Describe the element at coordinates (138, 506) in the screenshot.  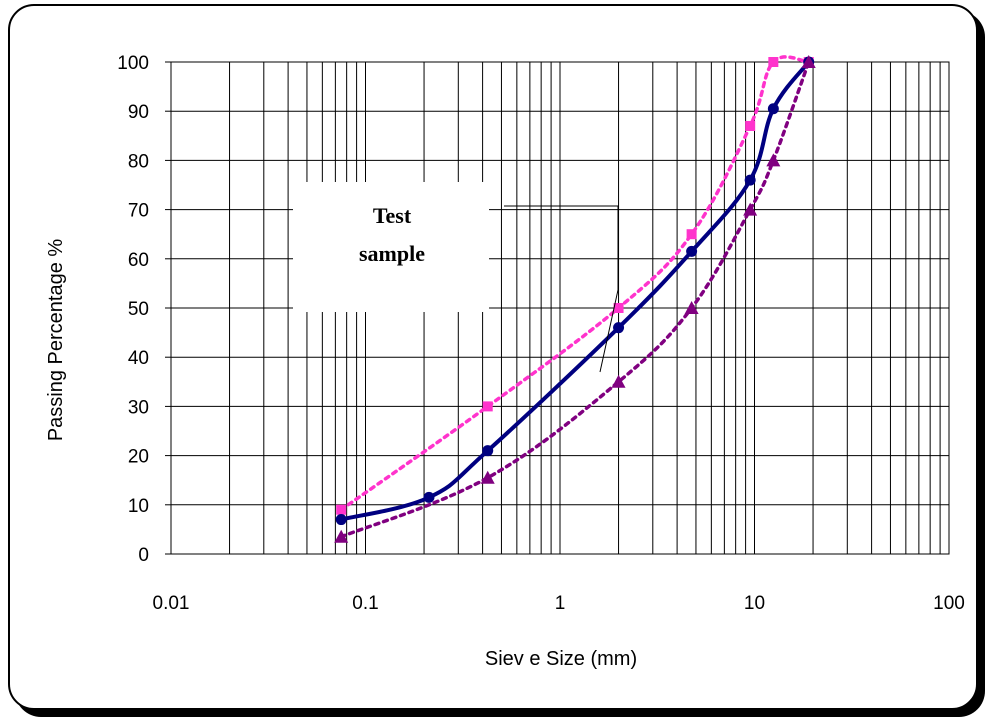
I see `y-tick-label: 10` at that location.